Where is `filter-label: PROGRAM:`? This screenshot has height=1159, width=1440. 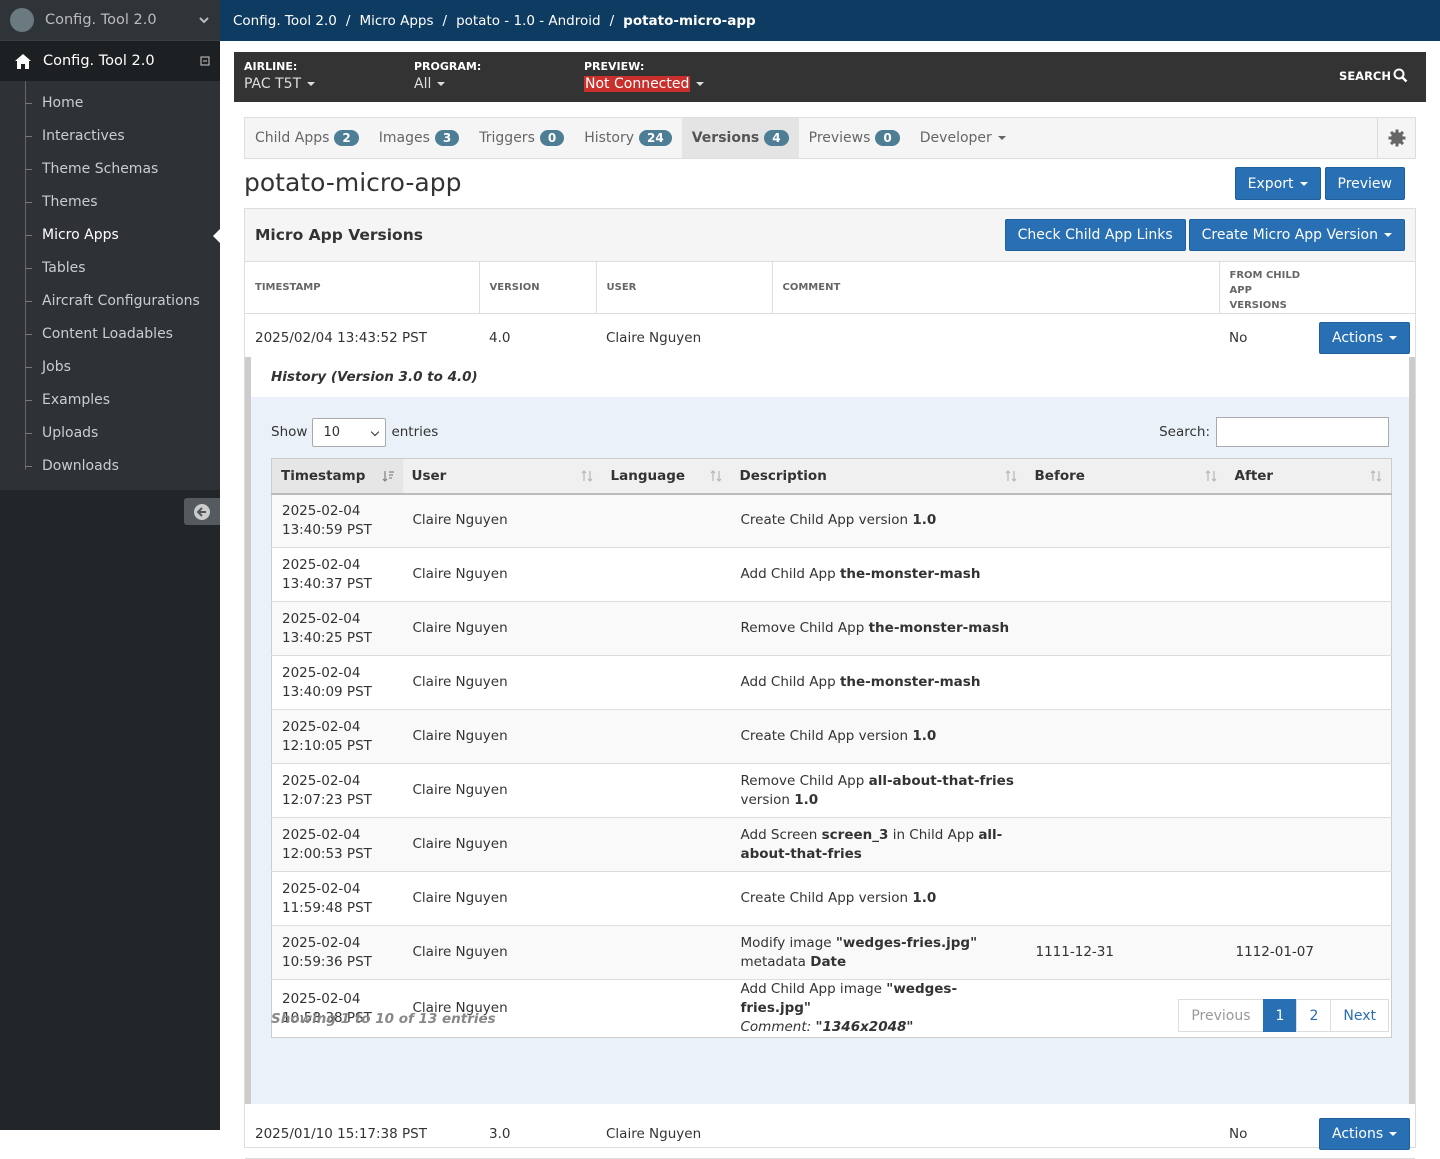
filter-label: PROGRAM: is located at coordinates (448, 66).